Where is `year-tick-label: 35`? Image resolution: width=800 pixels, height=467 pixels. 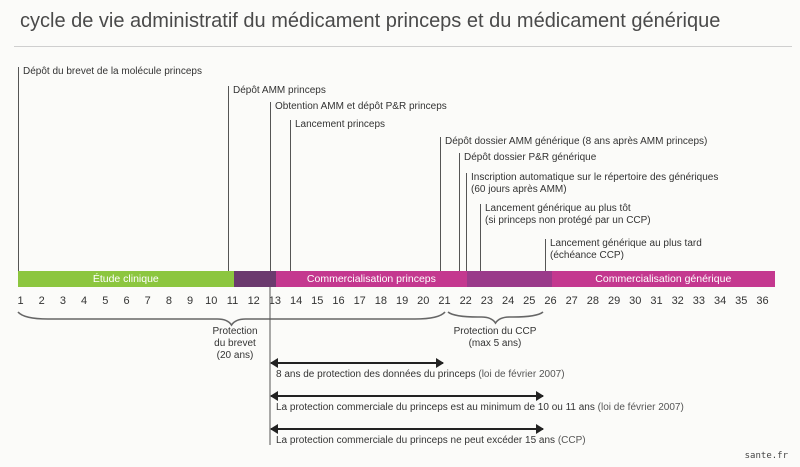
year-tick-label: 35 is located at coordinates (741, 301).